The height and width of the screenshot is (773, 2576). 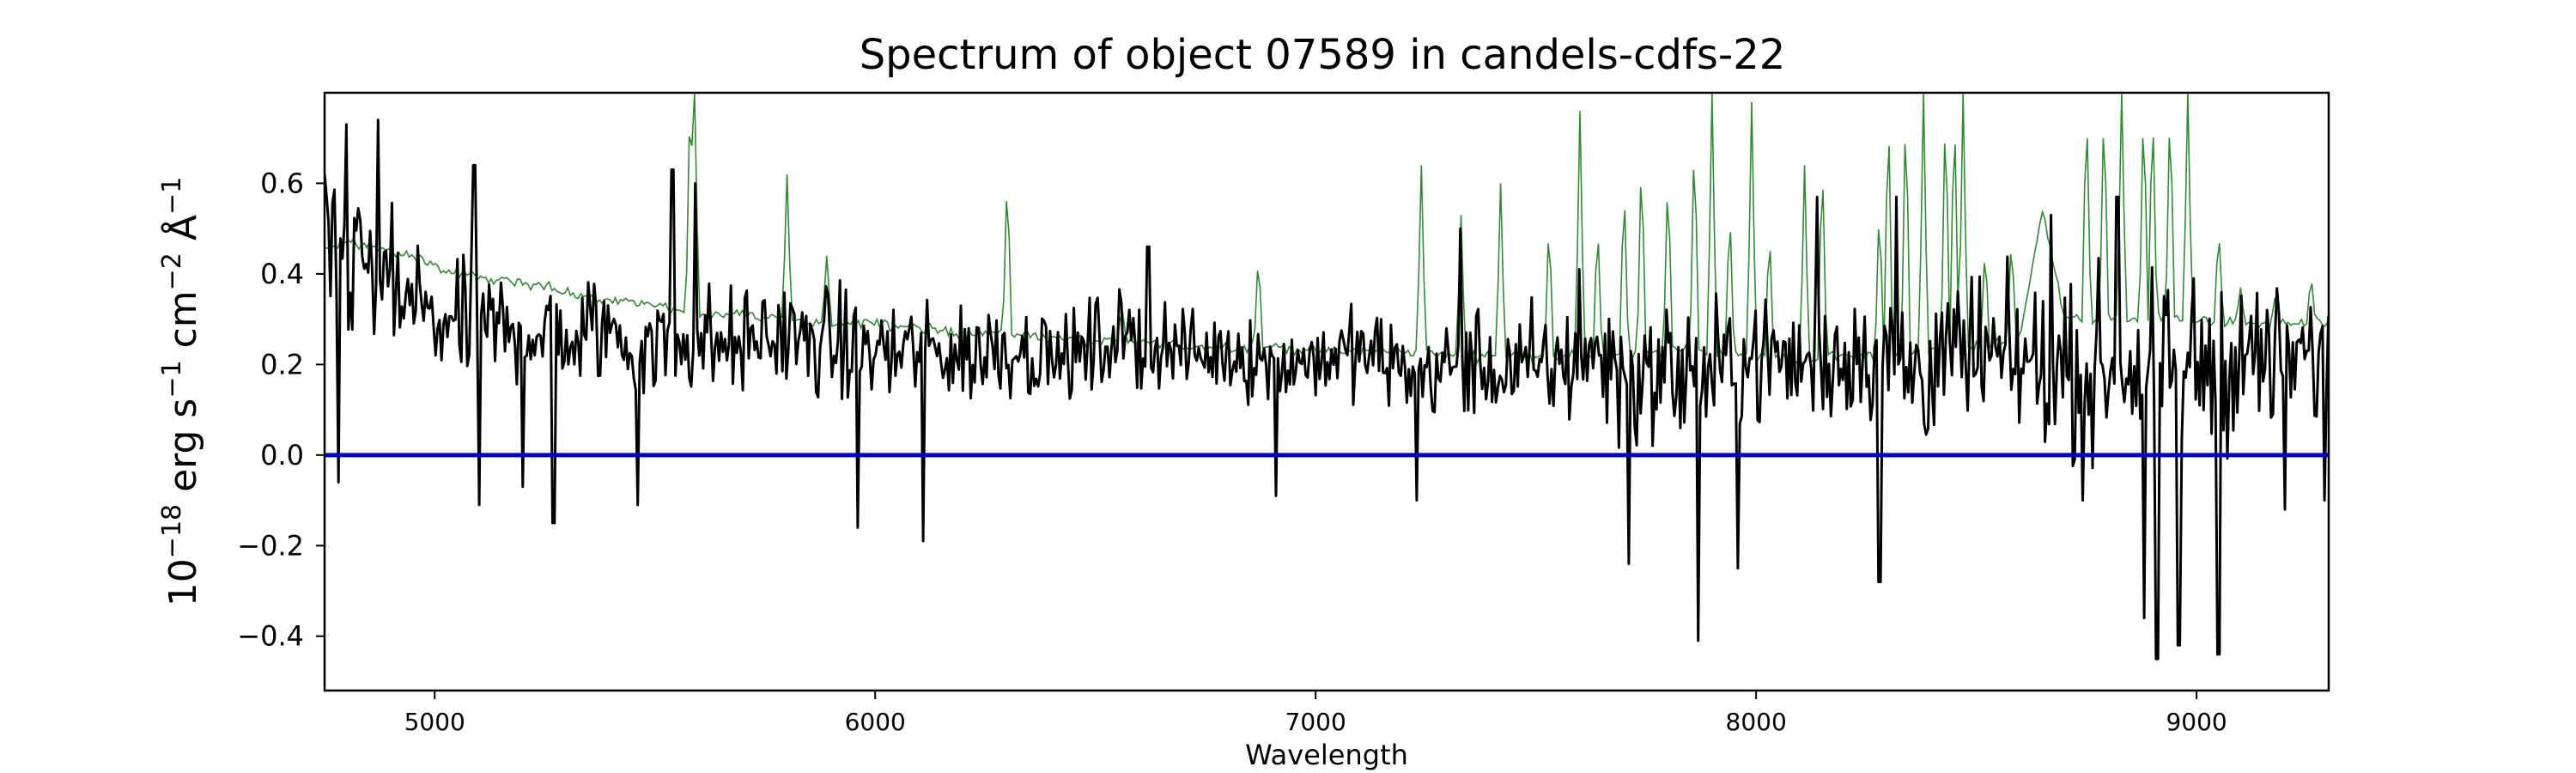 What do you see at coordinates (183, 451) in the screenshot?
I see `y-label-part-erg: erg s` at bounding box center [183, 451].